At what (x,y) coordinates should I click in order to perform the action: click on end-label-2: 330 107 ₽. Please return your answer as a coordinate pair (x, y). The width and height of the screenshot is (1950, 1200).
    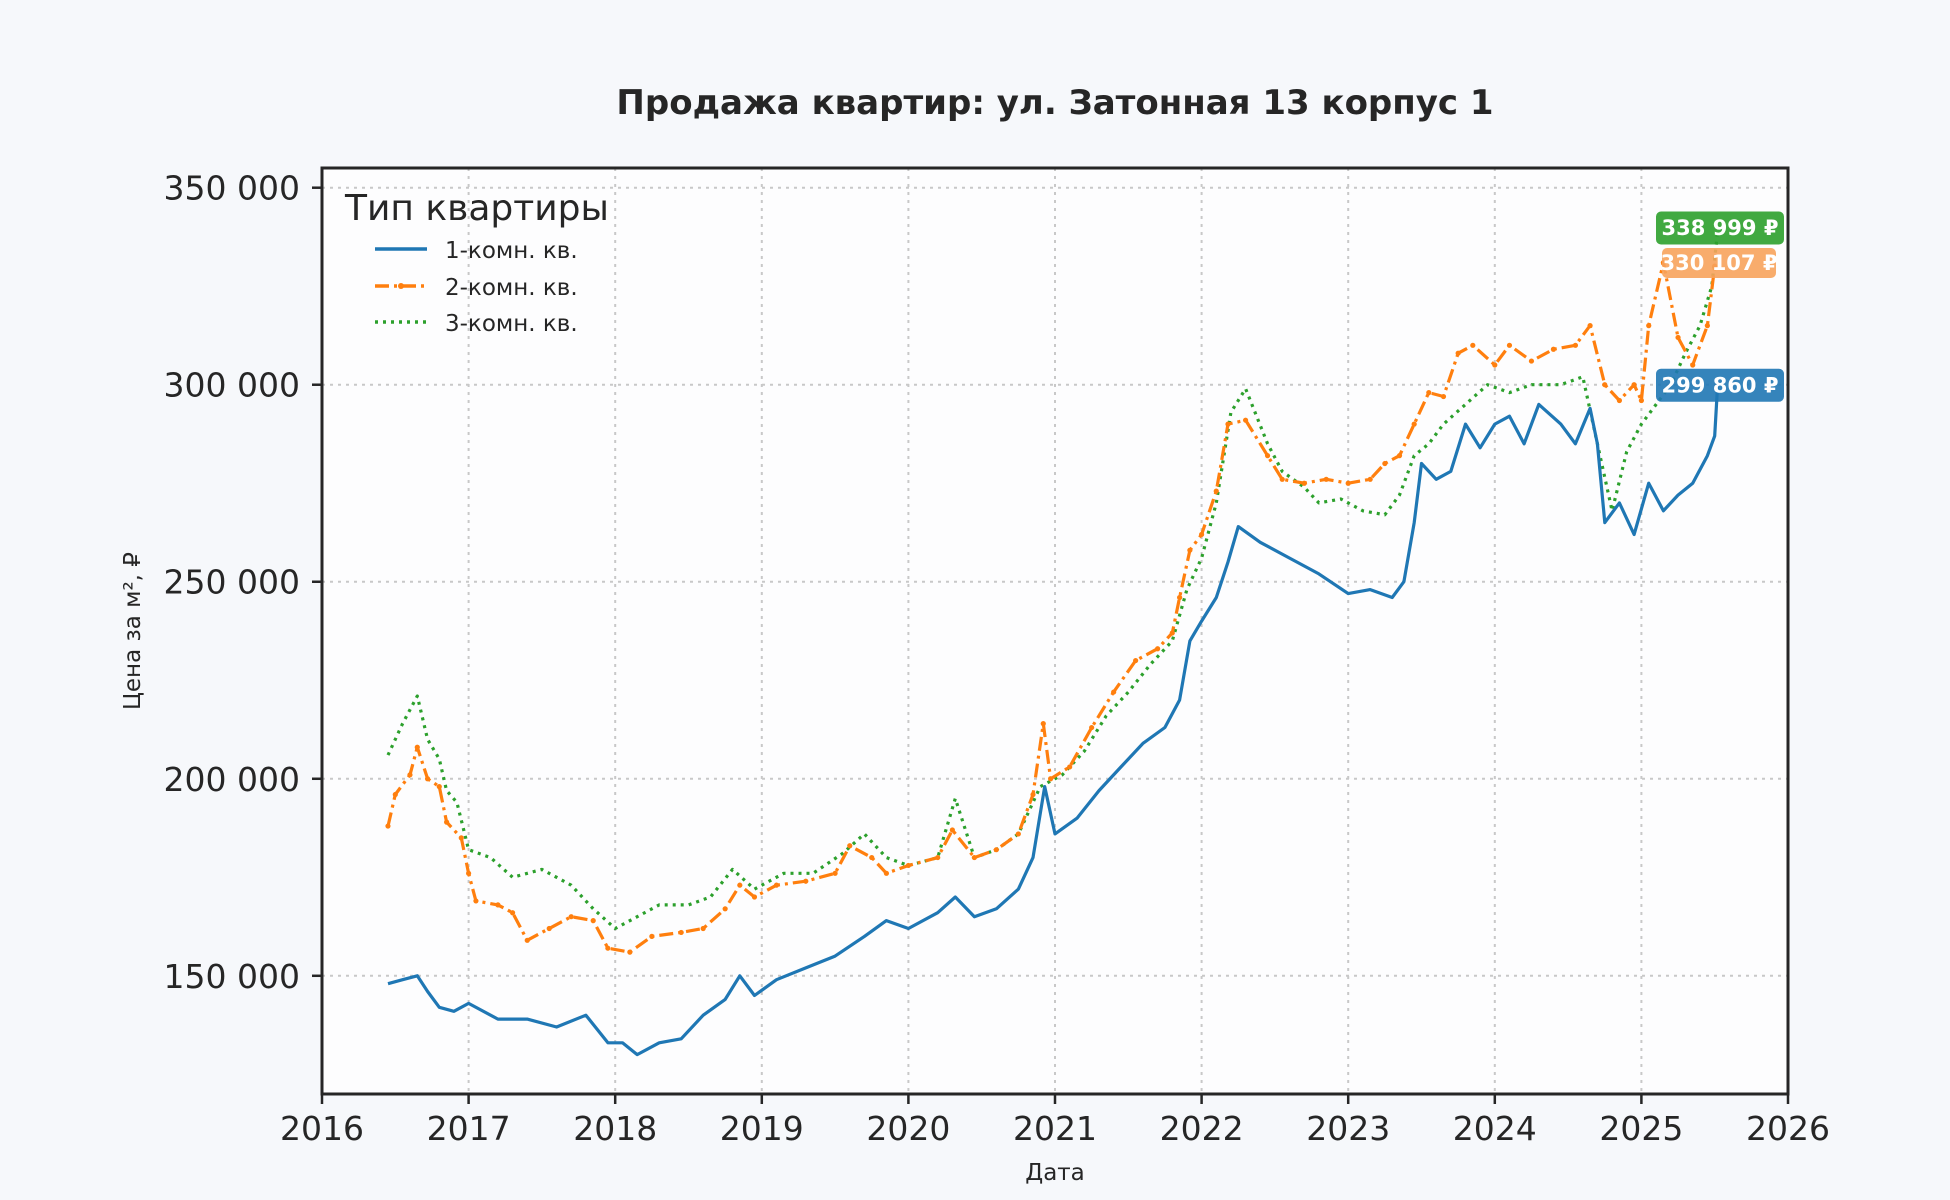
    Looking at the image, I should click on (1719, 263).